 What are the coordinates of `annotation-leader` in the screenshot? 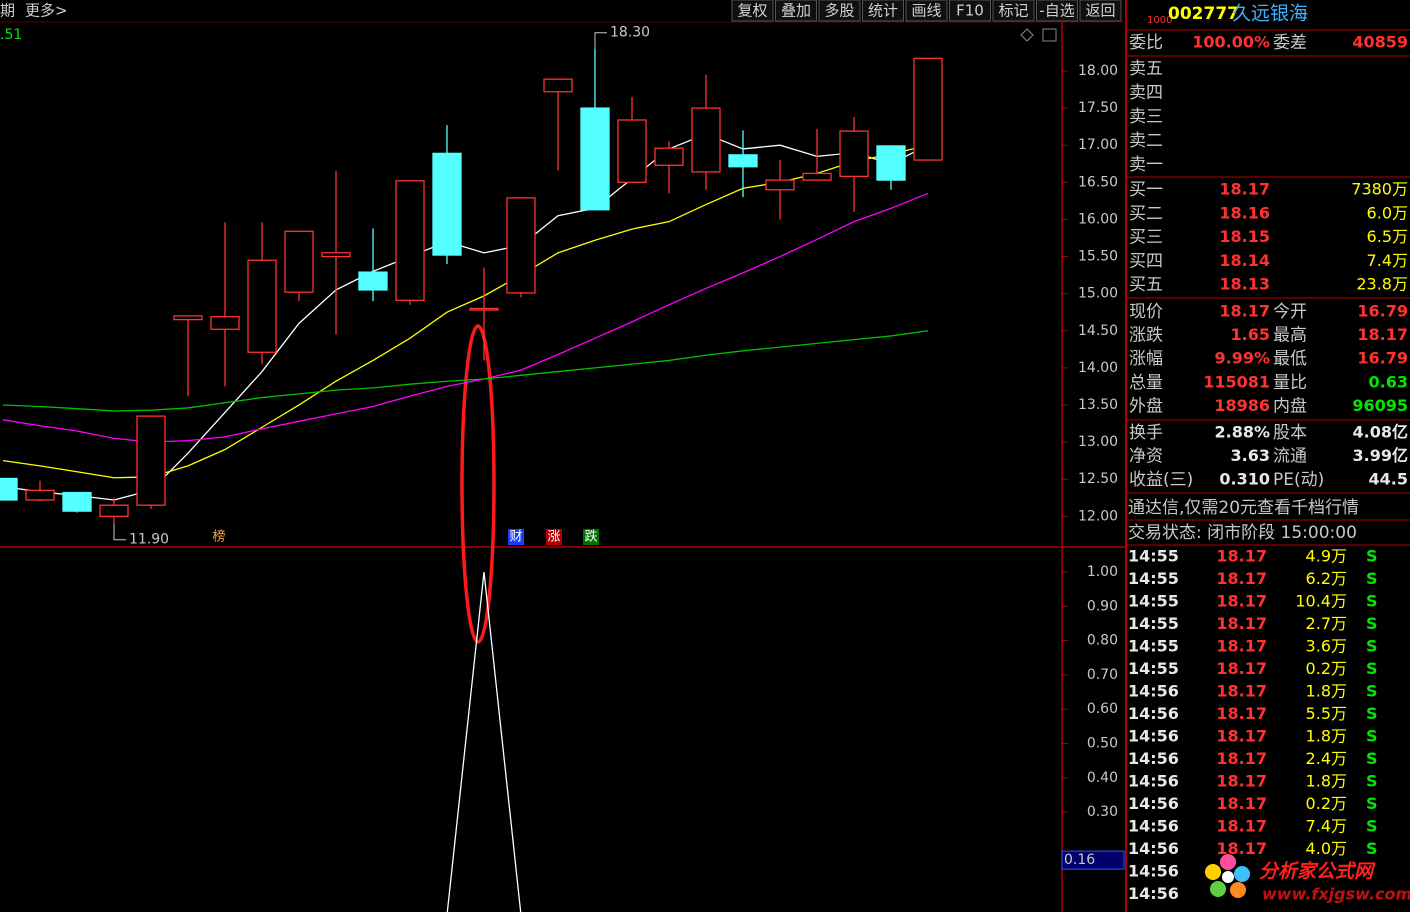 It's located at (119, 532).